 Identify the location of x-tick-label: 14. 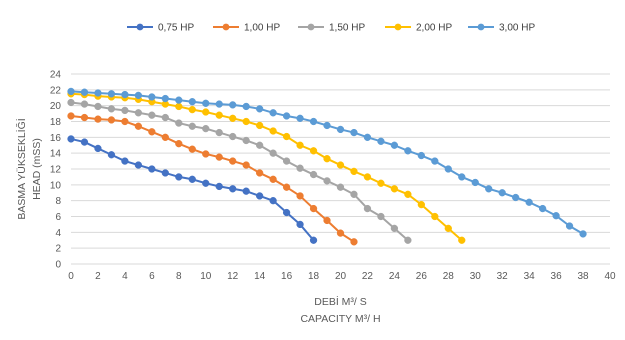
(260, 276).